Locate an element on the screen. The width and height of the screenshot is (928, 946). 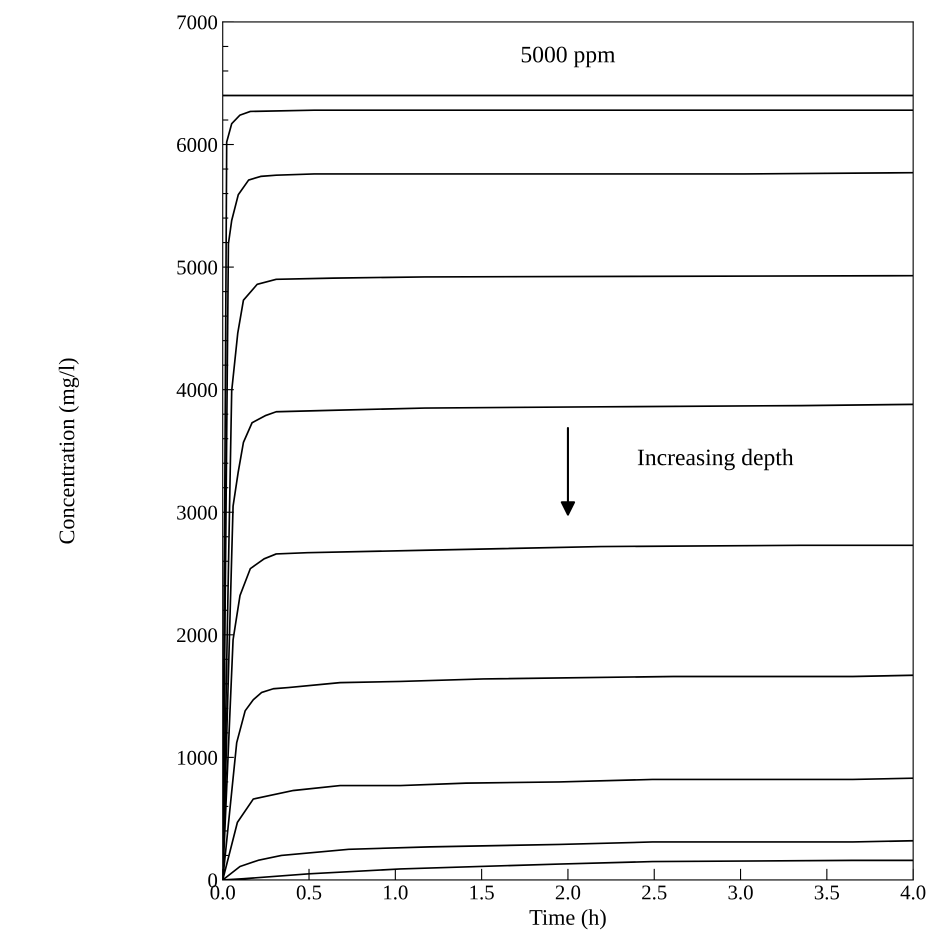
y-tick-label: 4000 is located at coordinates (197, 390).